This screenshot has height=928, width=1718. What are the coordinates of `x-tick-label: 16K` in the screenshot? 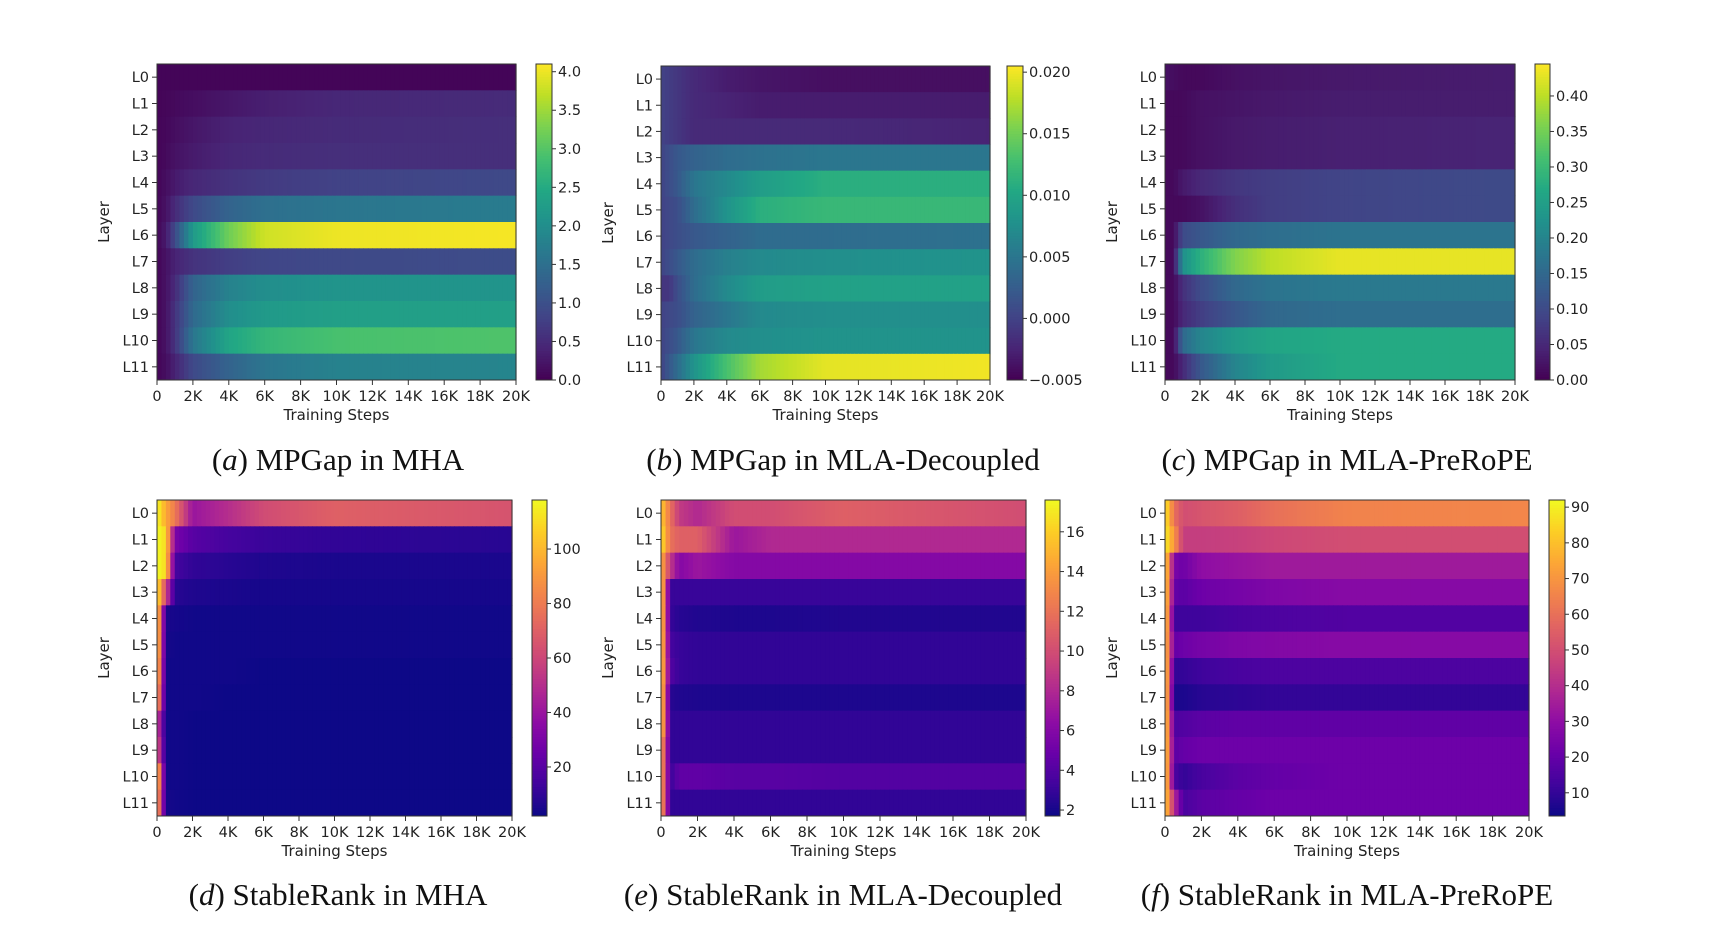 It's located at (444, 397).